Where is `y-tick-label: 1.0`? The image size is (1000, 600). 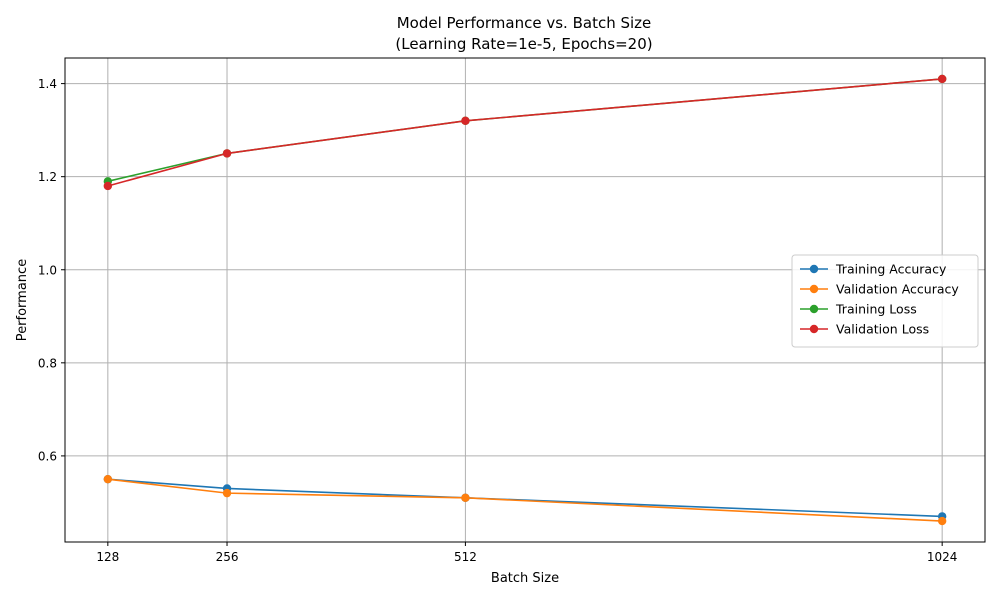
y-tick-label: 1.0 is located at coordinates (47, 270).